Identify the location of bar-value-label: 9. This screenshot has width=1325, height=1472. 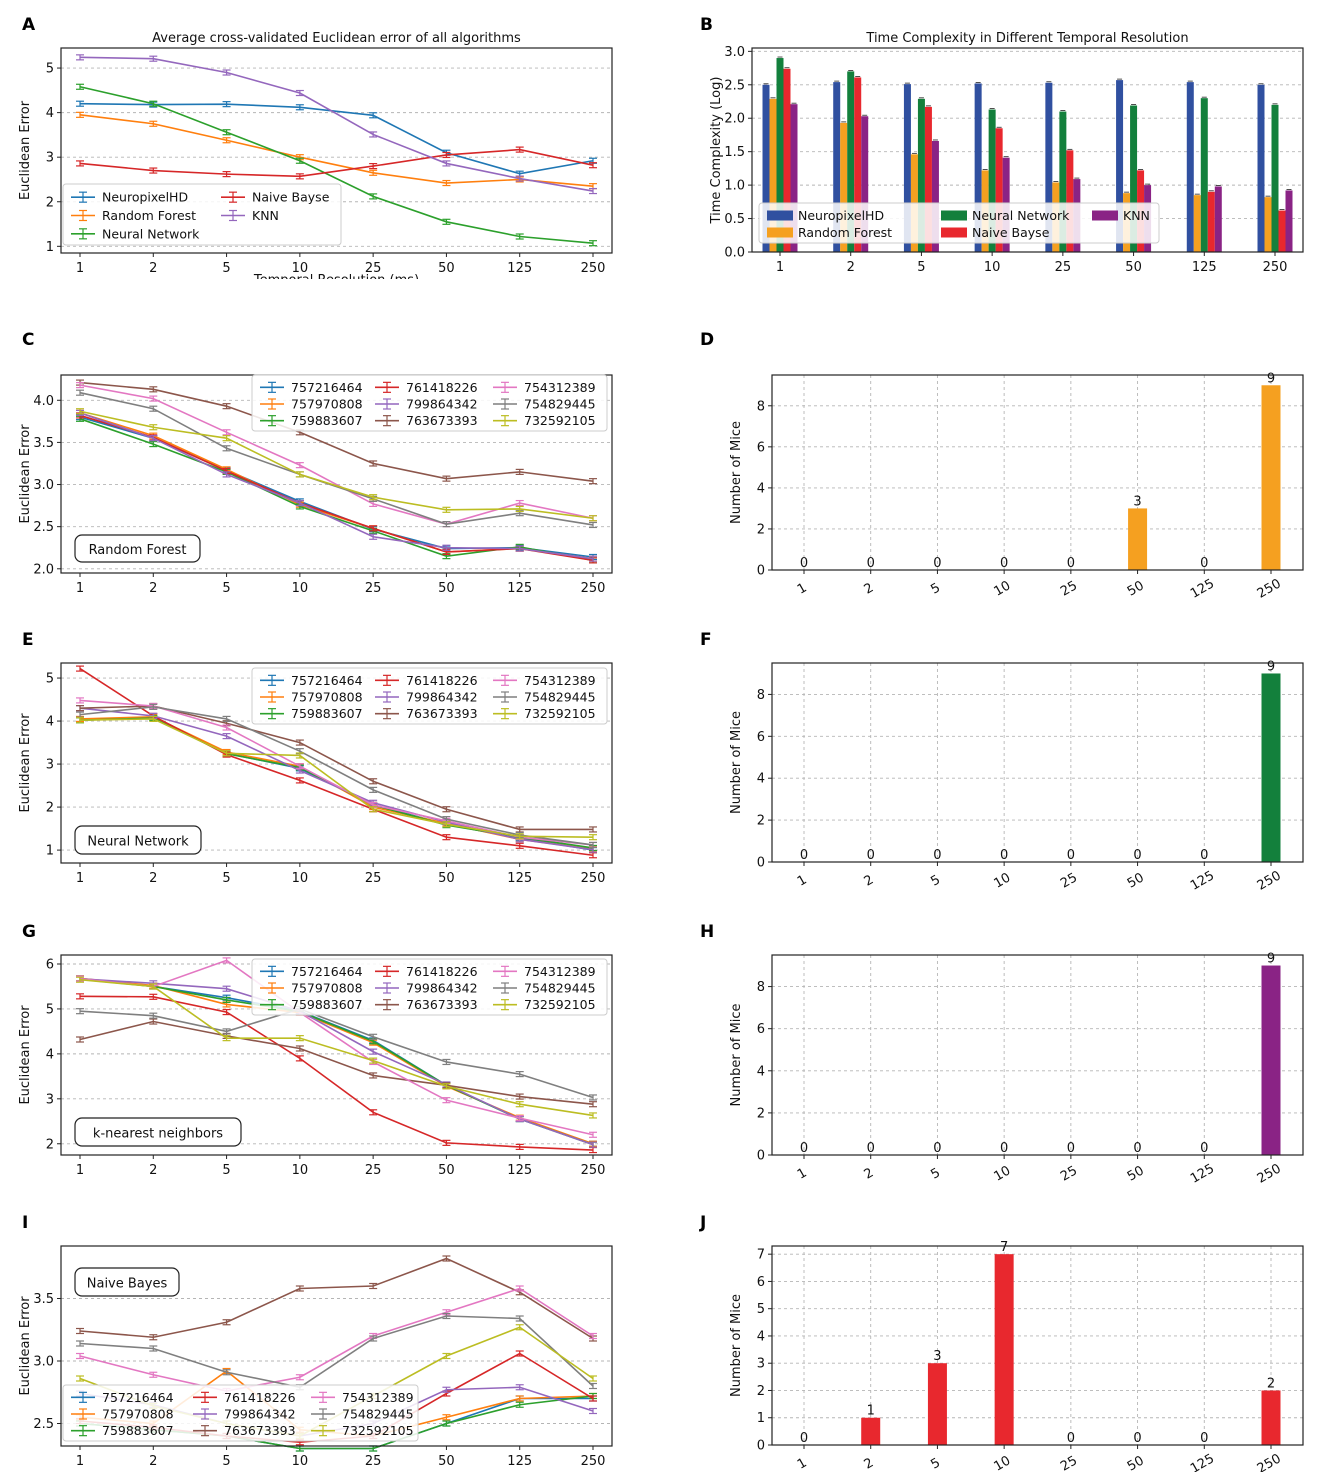
(1271, 959).